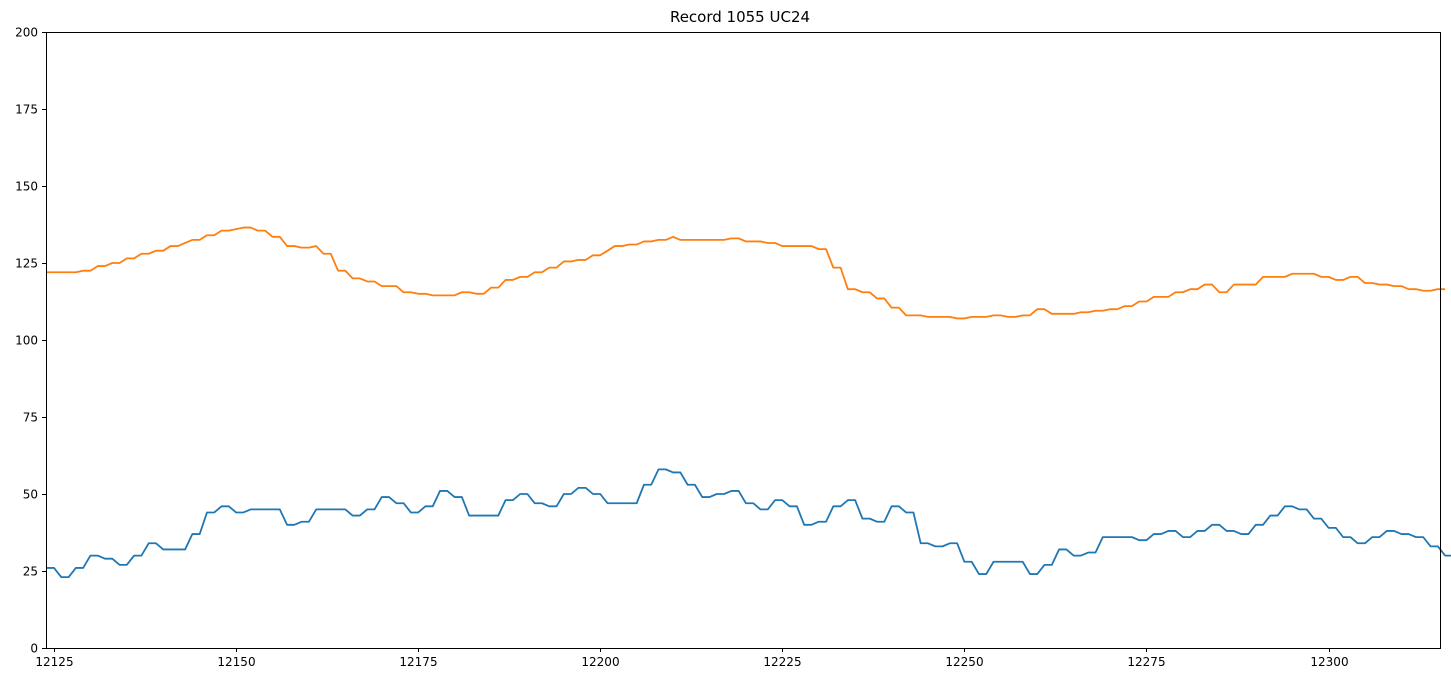  I want to click on y-tick-label: 150, so click(26, 187).